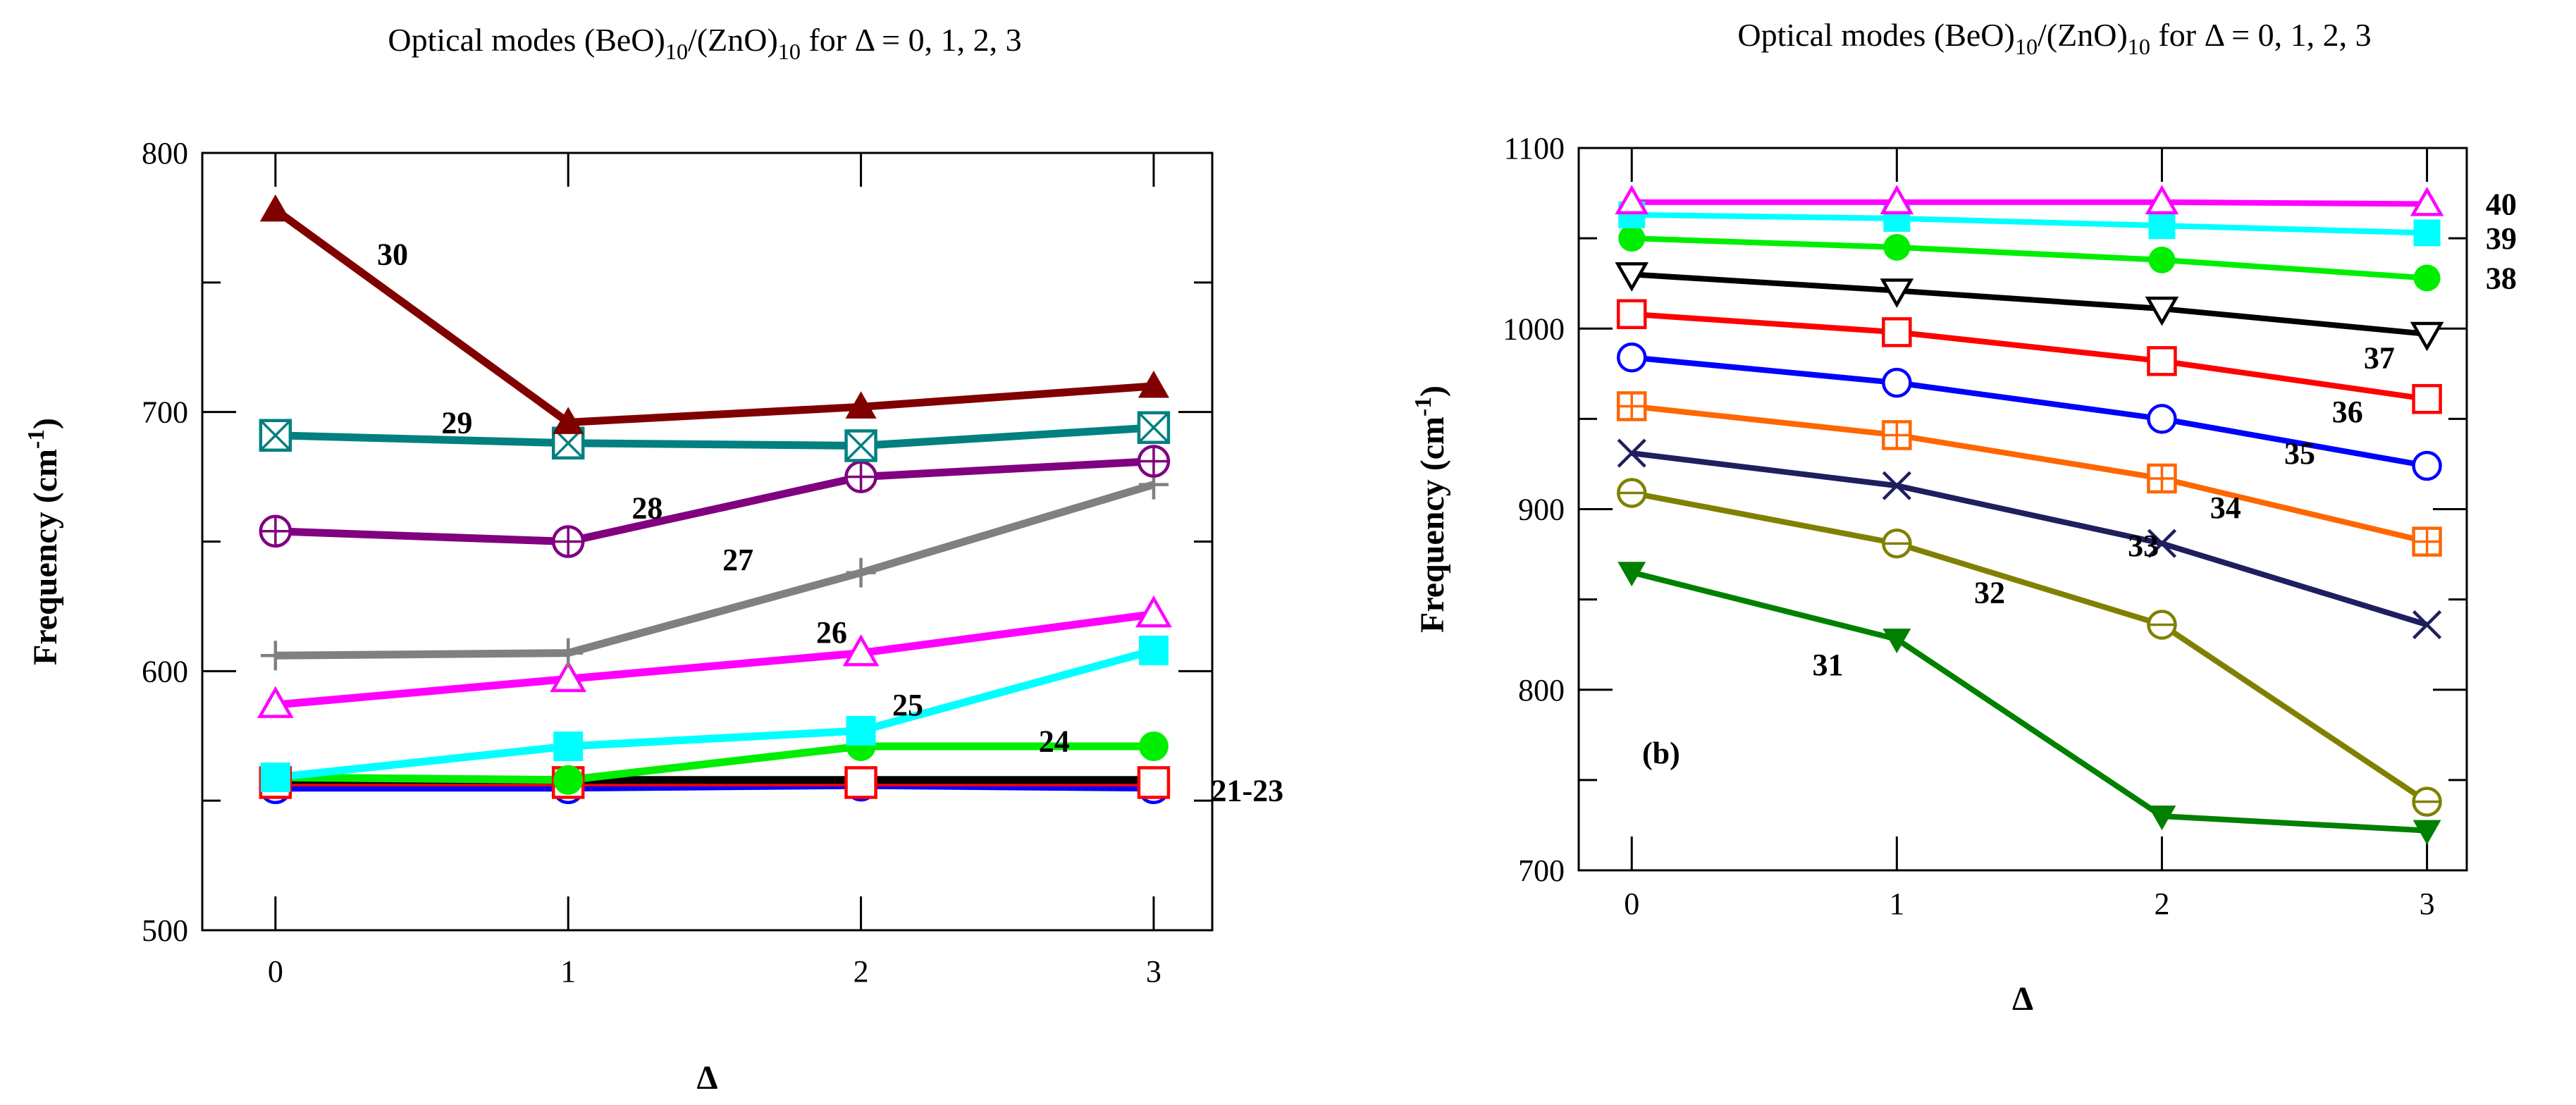 The height and width of the screenshot is (1105, 2576). What do you see at coordinates (2347, 412) in the screenshot?
I see `mode-label: 36` at bounding box center [2347, 412].